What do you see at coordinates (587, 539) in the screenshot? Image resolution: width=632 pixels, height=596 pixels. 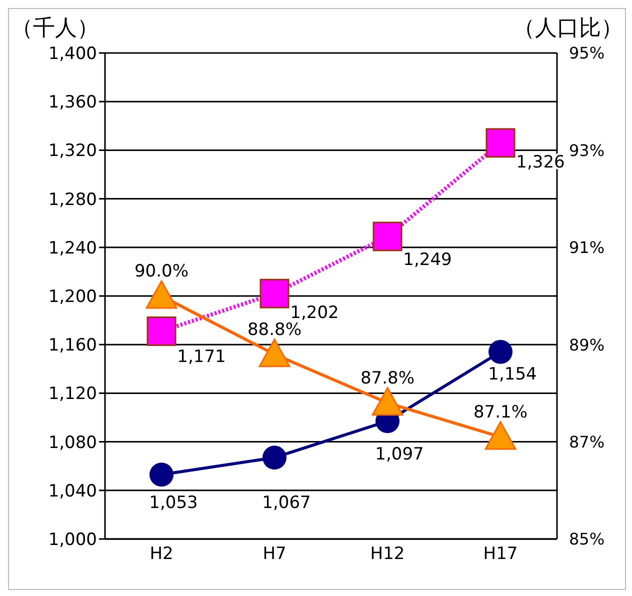 I see `y2-tick-label: 85%` at bounding box center [587, 539].